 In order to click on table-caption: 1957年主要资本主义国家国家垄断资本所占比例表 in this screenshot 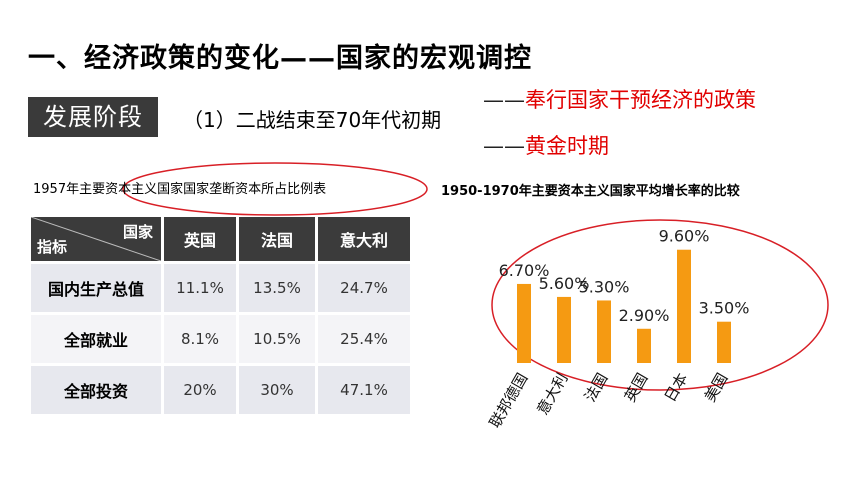, I will do `click(180, 189)`.